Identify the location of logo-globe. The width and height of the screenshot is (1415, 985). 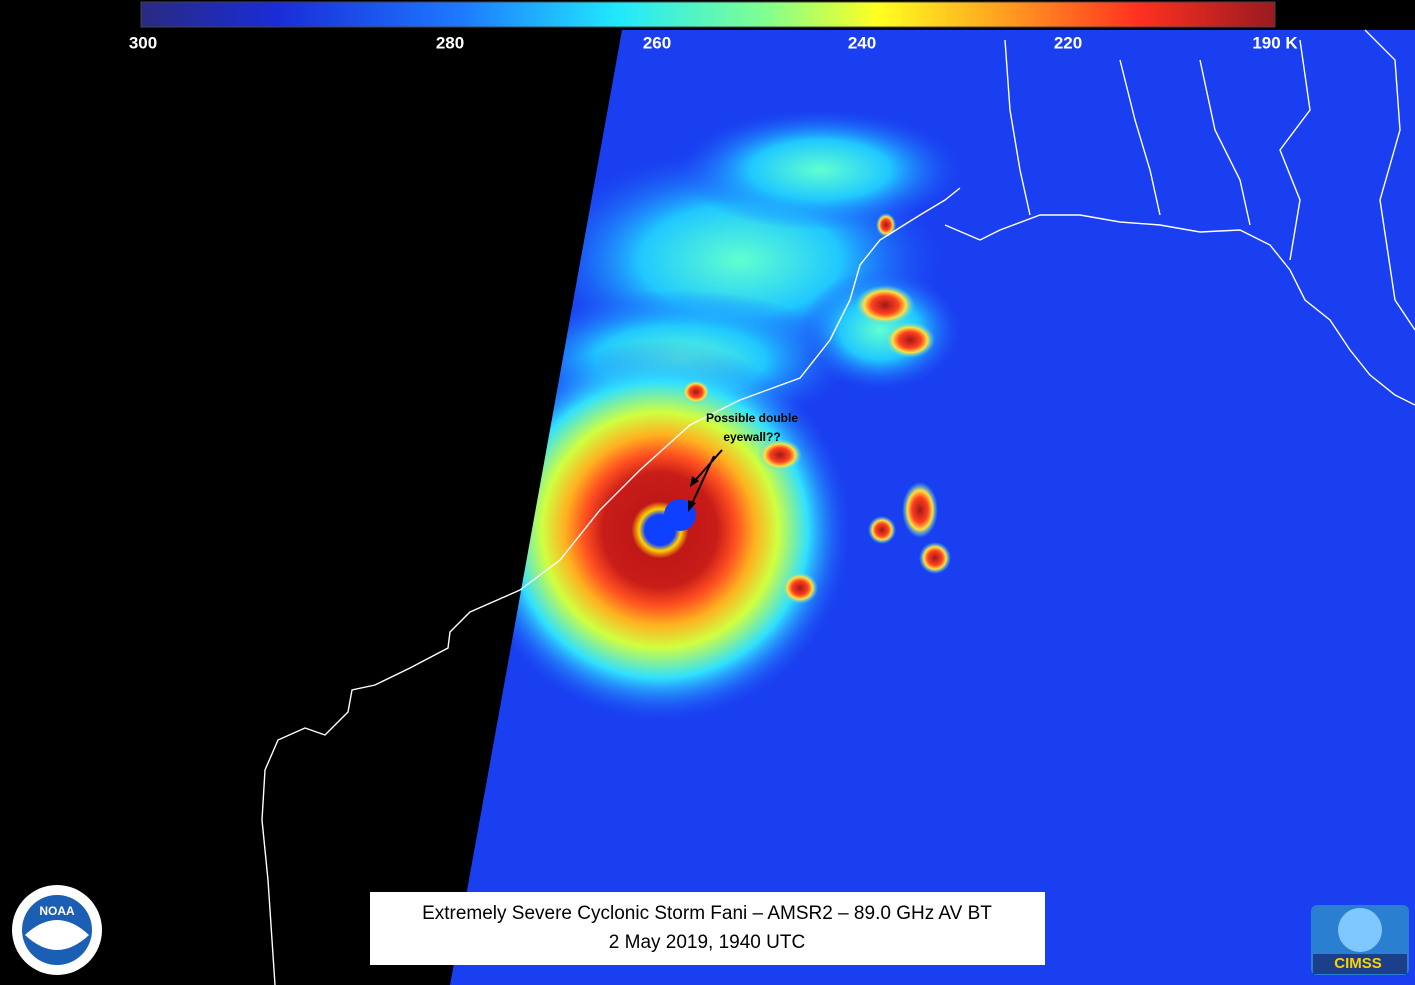
(1360, 930).